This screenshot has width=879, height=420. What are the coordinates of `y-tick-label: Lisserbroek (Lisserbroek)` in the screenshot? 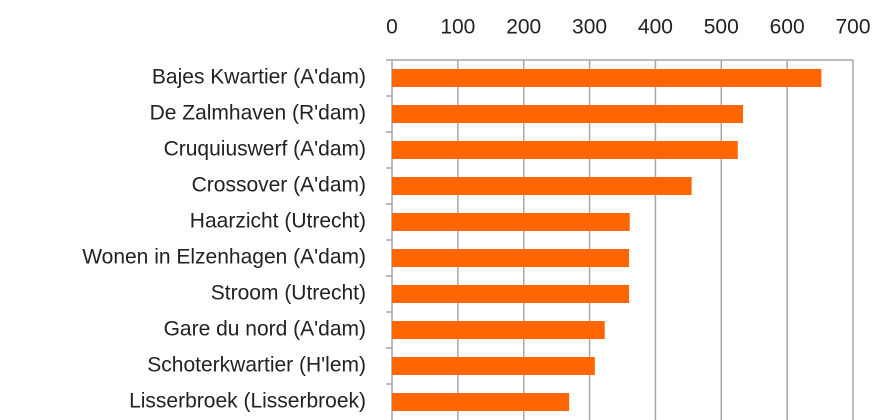 It's located at (247, 401).